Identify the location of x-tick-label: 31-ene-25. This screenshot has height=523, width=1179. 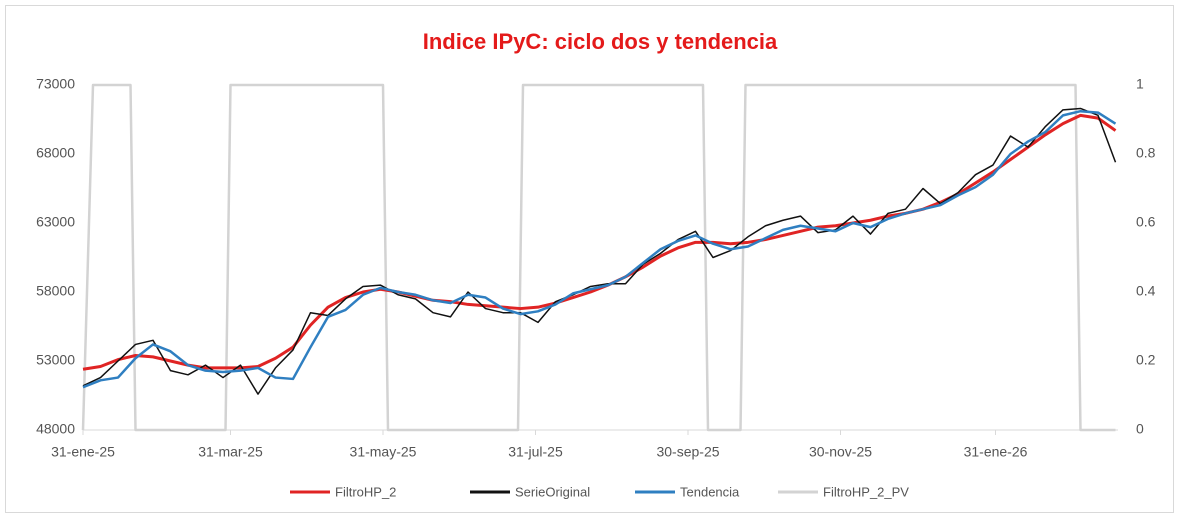
(83, 452).